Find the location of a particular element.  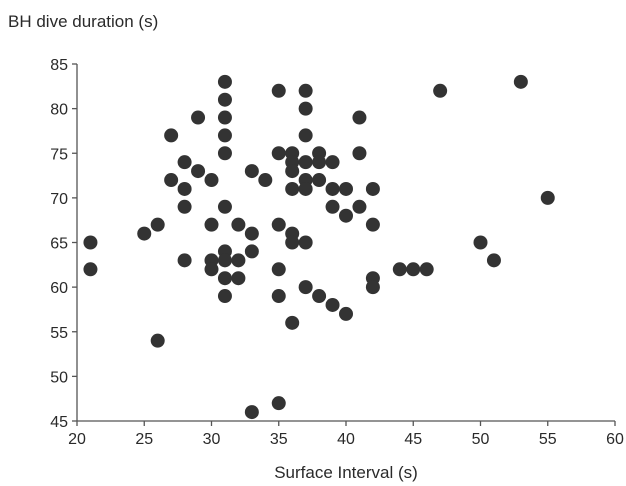

x-tick-label: 60 is located at coordinates (615, 439).